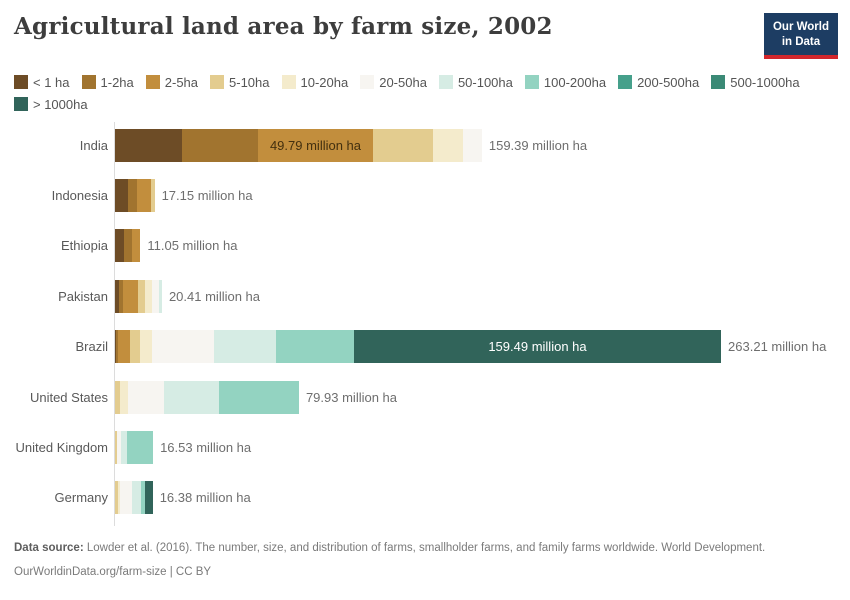  What do you see at coordinates (136, 498) in the screenshot?
I see `bar-segment-germany-50-100ha` at bounding box center [136, 498].